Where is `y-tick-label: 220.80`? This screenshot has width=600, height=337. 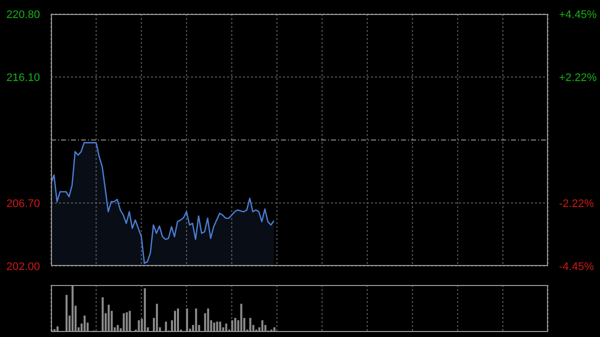 y-tick-label: 220.80 is located at coordinates (23, 15).